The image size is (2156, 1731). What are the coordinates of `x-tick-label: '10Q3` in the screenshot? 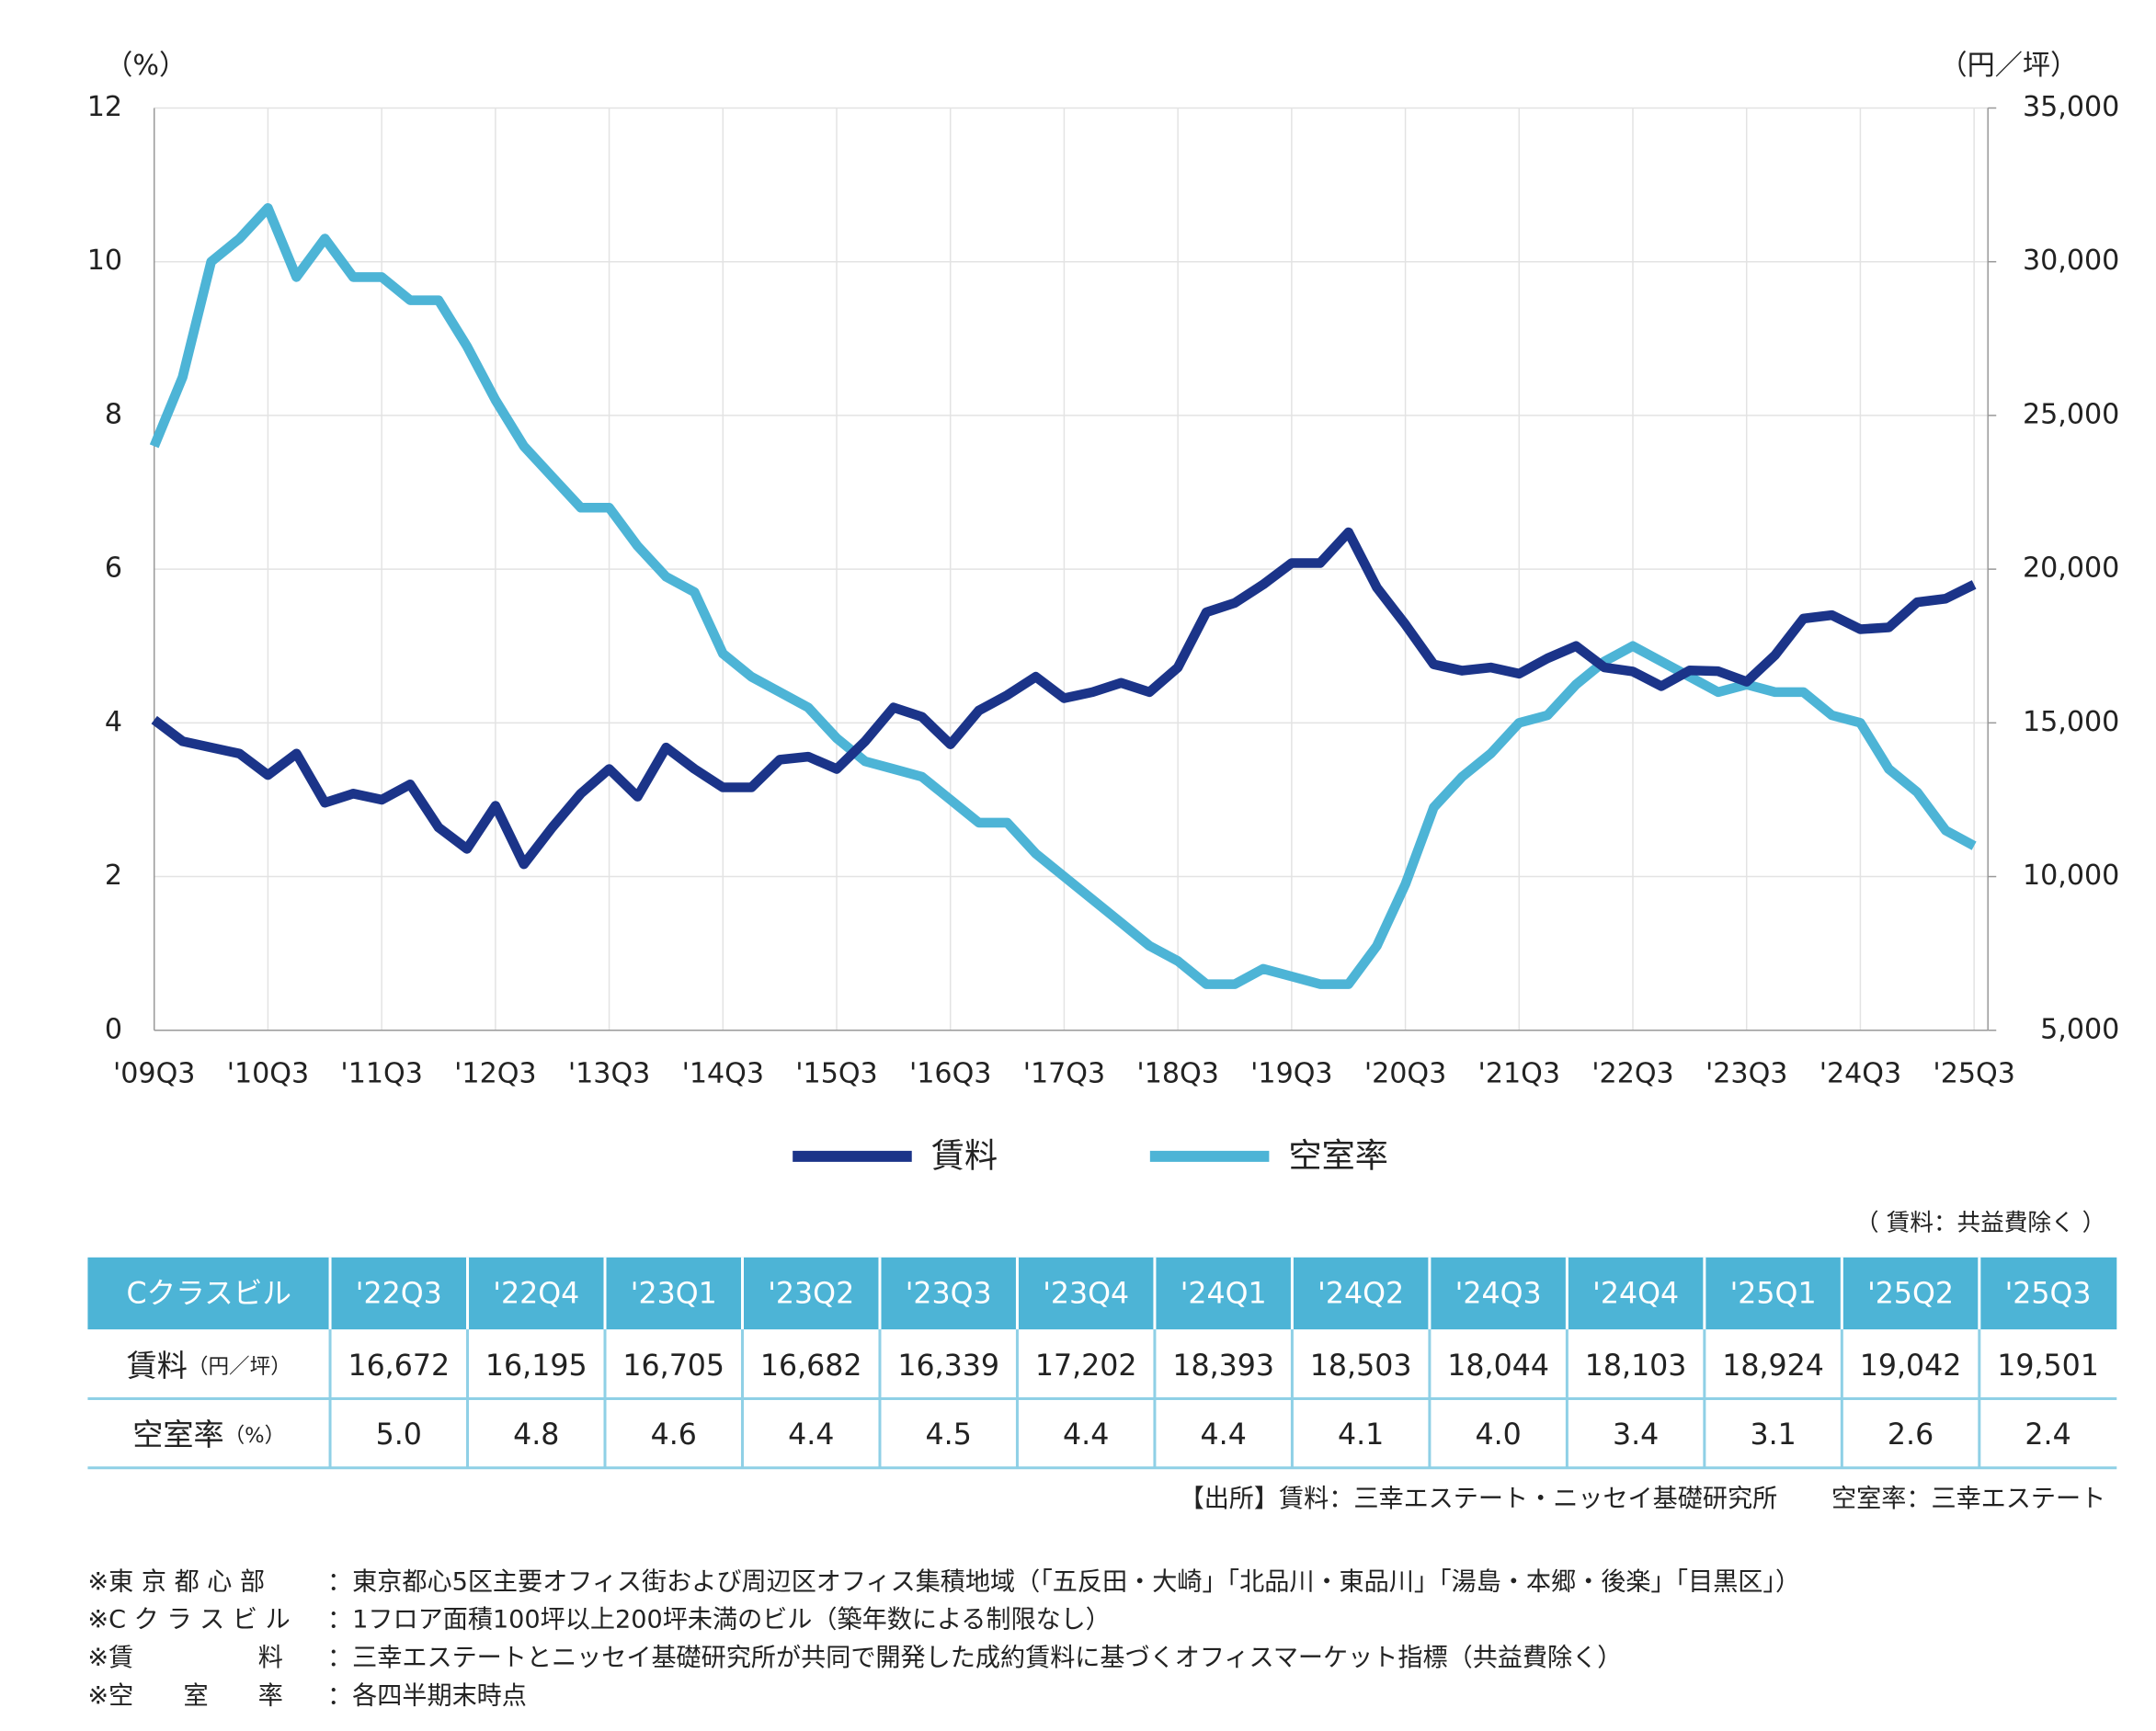 It's located at (268, 1073).